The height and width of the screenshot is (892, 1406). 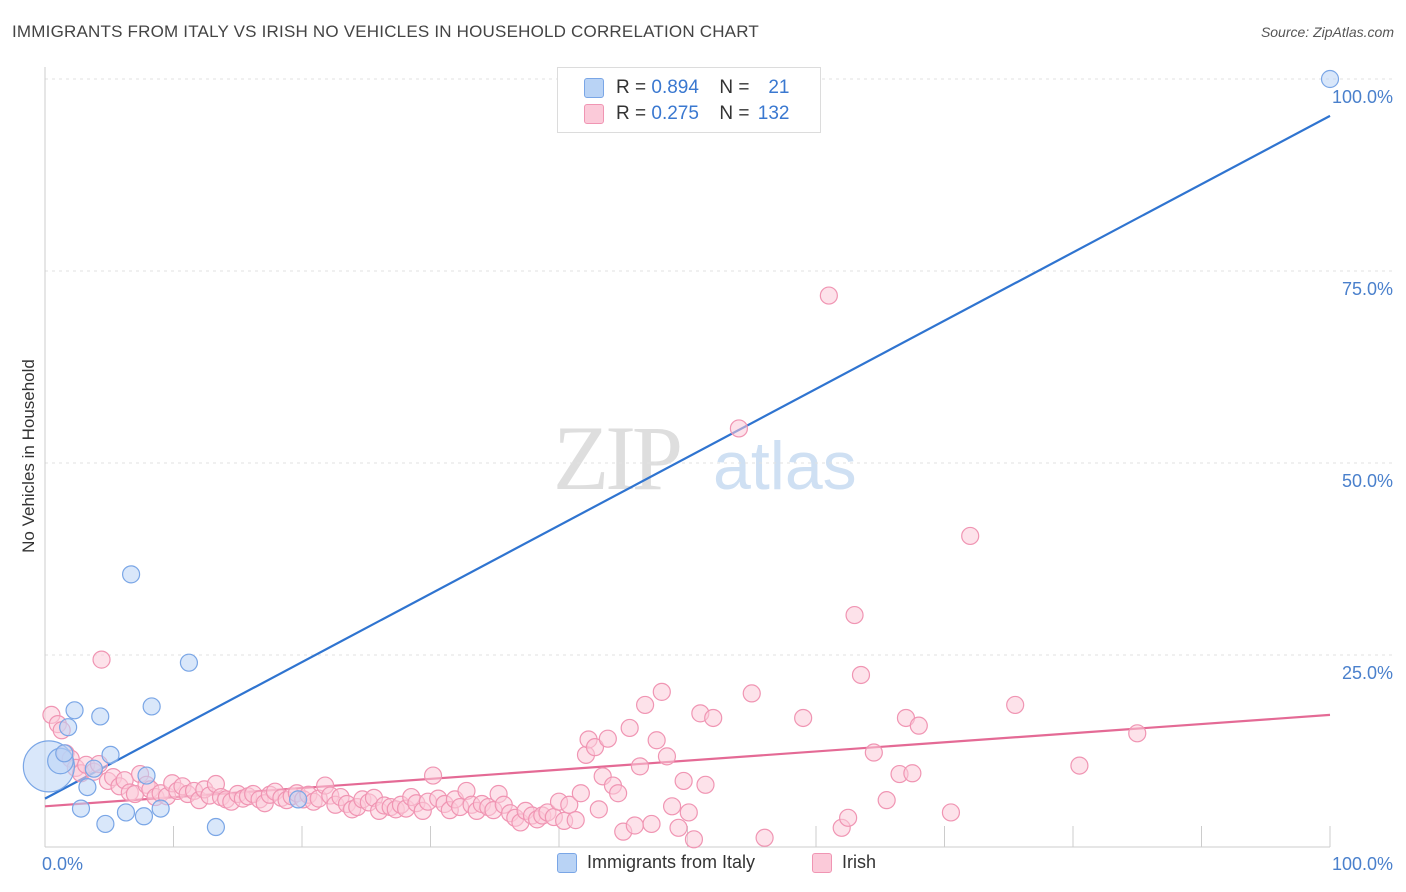 What do you see at coordinates (705, 458) in the screenshot?
I see `watermark: ZIP atlas` at bounding box center [705, 458].